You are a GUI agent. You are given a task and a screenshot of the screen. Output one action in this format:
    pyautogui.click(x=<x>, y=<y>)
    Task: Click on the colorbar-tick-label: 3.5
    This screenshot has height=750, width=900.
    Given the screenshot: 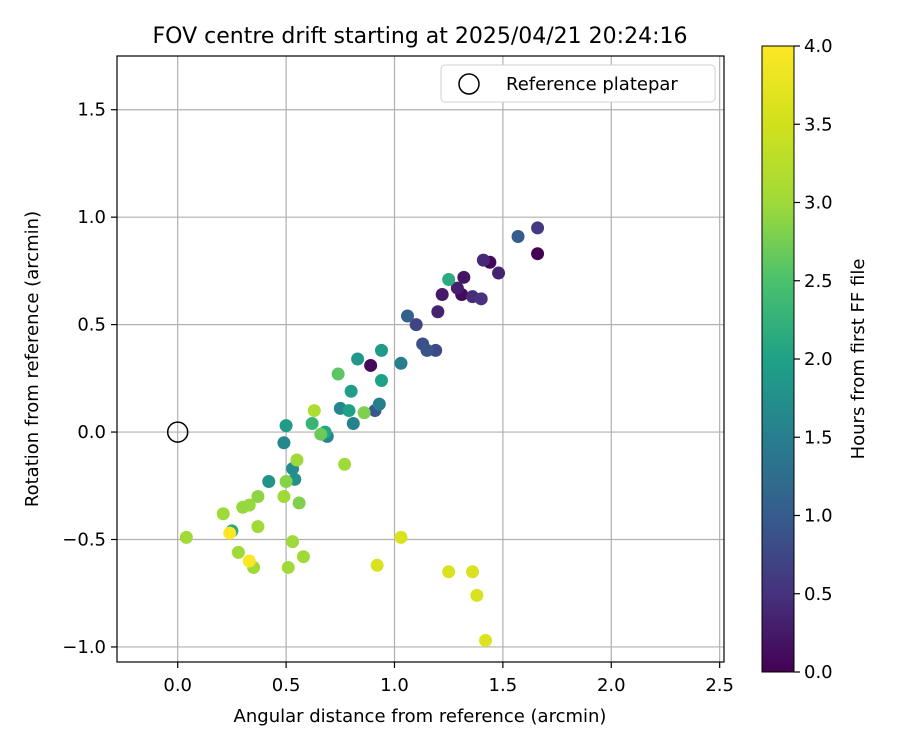 What is the action you would take?
    pyautogui.click(x=818, y=124)
    